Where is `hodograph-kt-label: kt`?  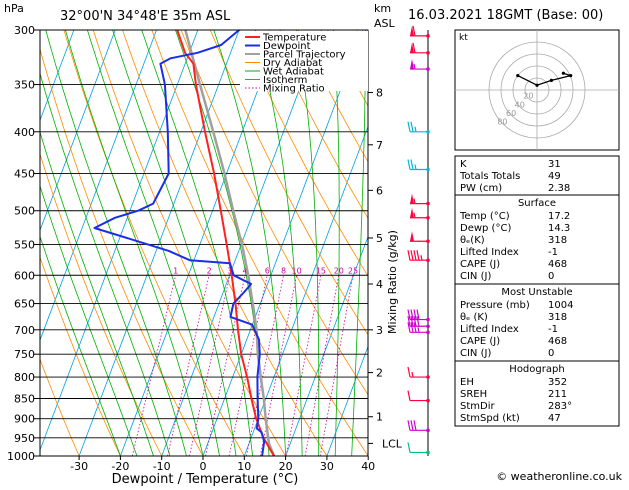 hodograph-kt-label: kt is located at coordinates (463, 38).